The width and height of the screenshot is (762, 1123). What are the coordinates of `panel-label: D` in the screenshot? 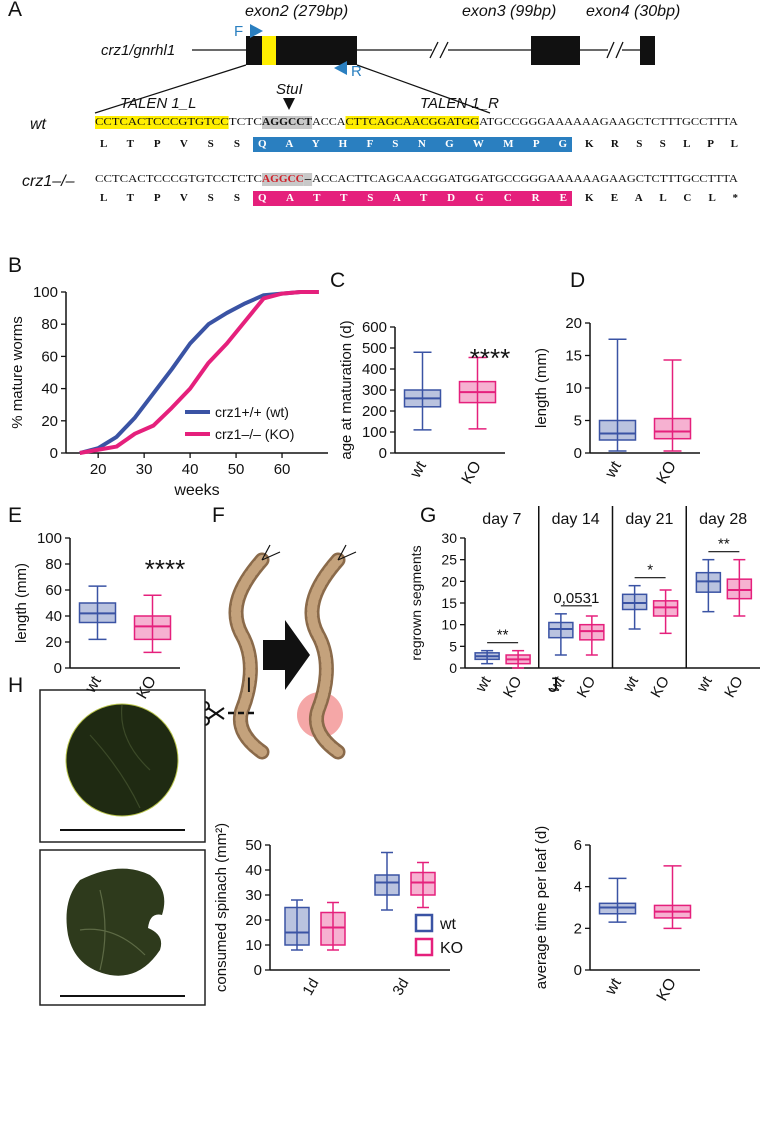 It's located at (577, 280).